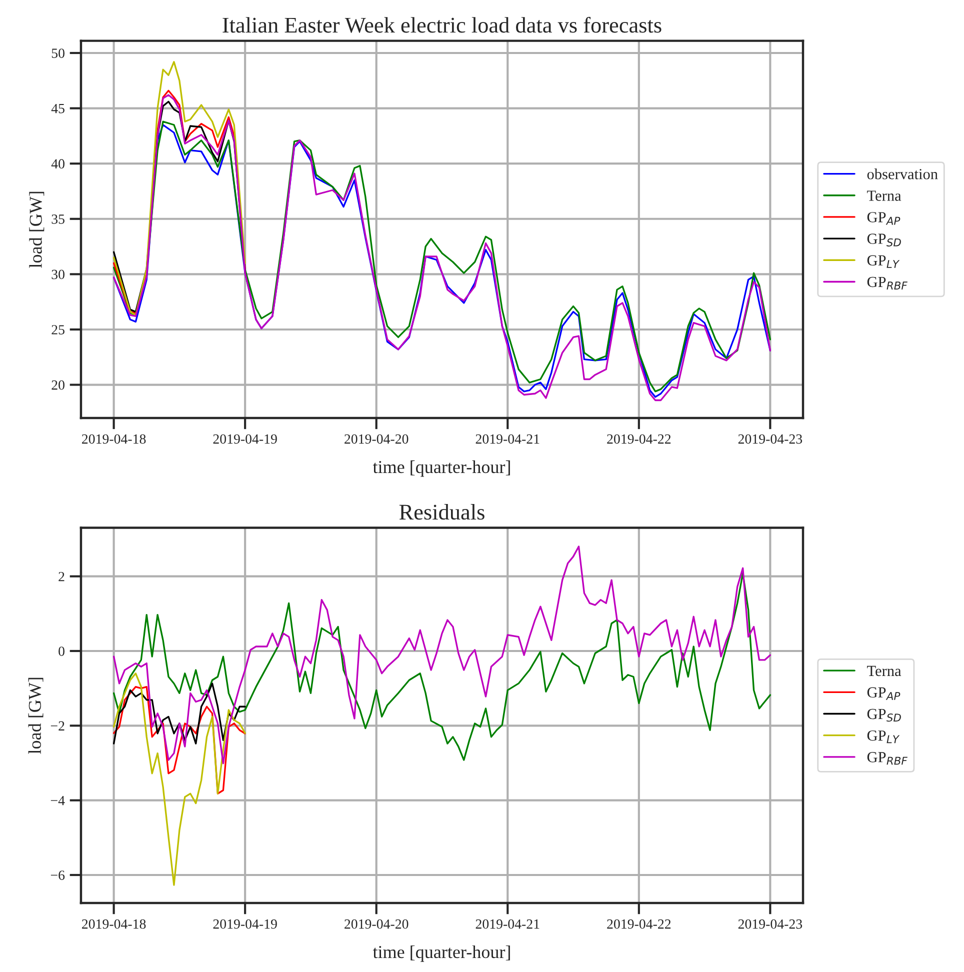 This screenshot has width=964, height=972. I want to click on y-tick-label: 30, so click(58, 275).